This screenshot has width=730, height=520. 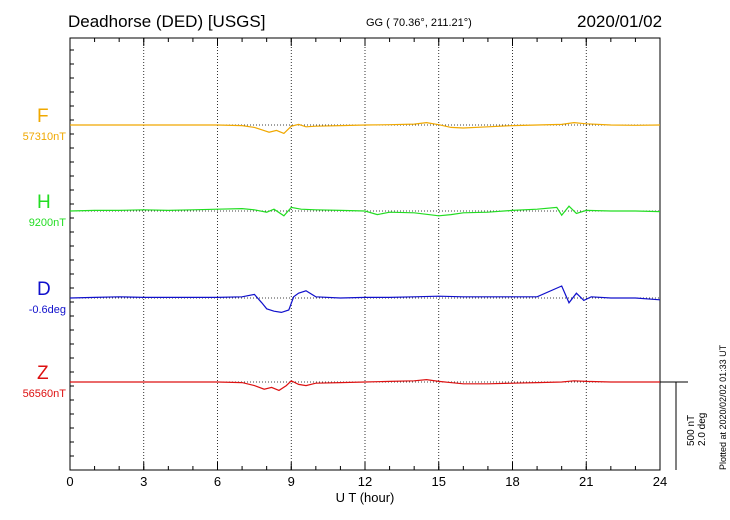 I want to click on scale-nt-label: 500 nT, so click(x=691, y=430).